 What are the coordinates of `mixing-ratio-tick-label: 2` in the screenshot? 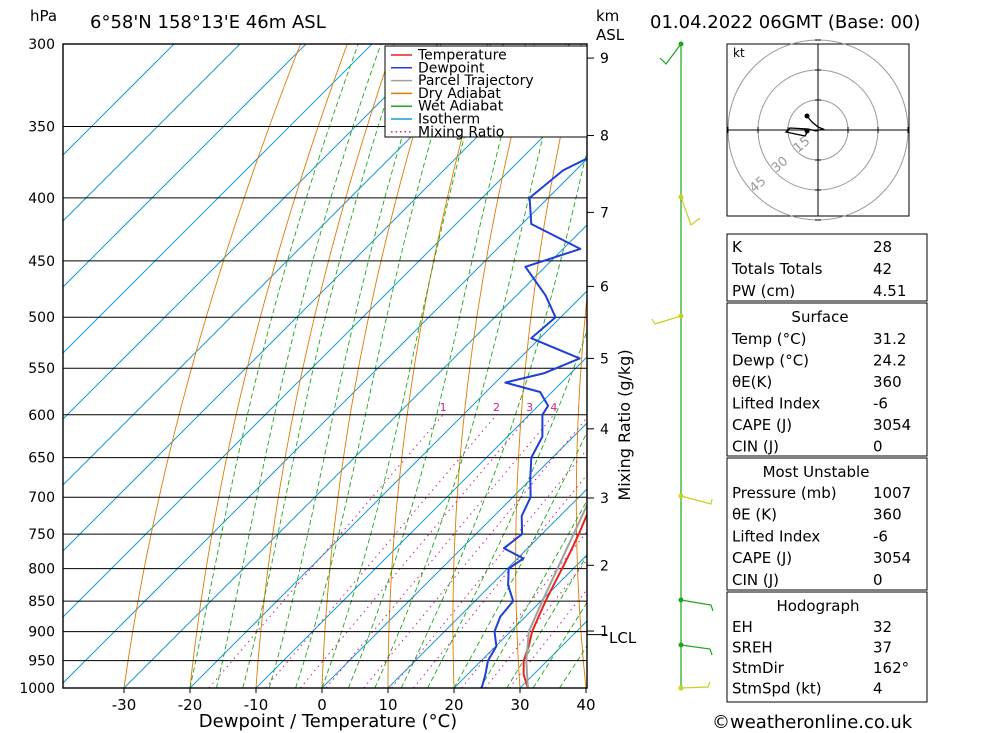 It's located at (496, 407).